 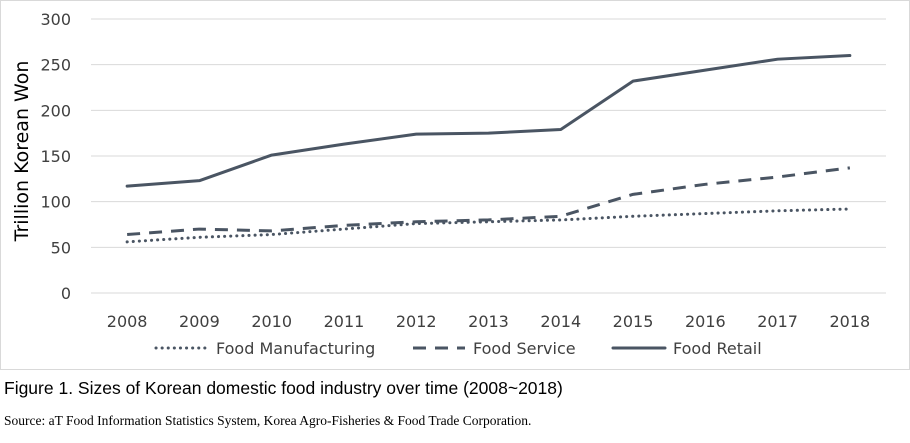 What do you see at coordinates (489, 201) in the screenshot?
I see `series-food-service` at bounding box center [489, 201].